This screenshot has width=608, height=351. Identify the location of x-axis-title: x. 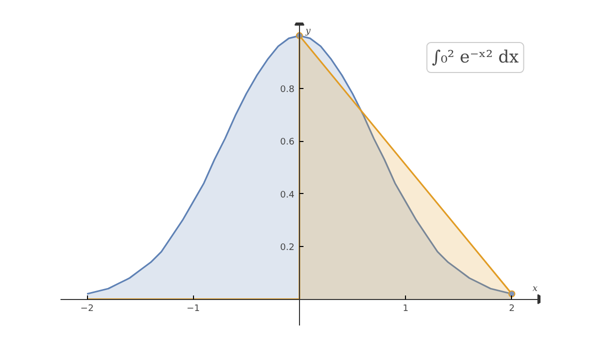
(535, 289).